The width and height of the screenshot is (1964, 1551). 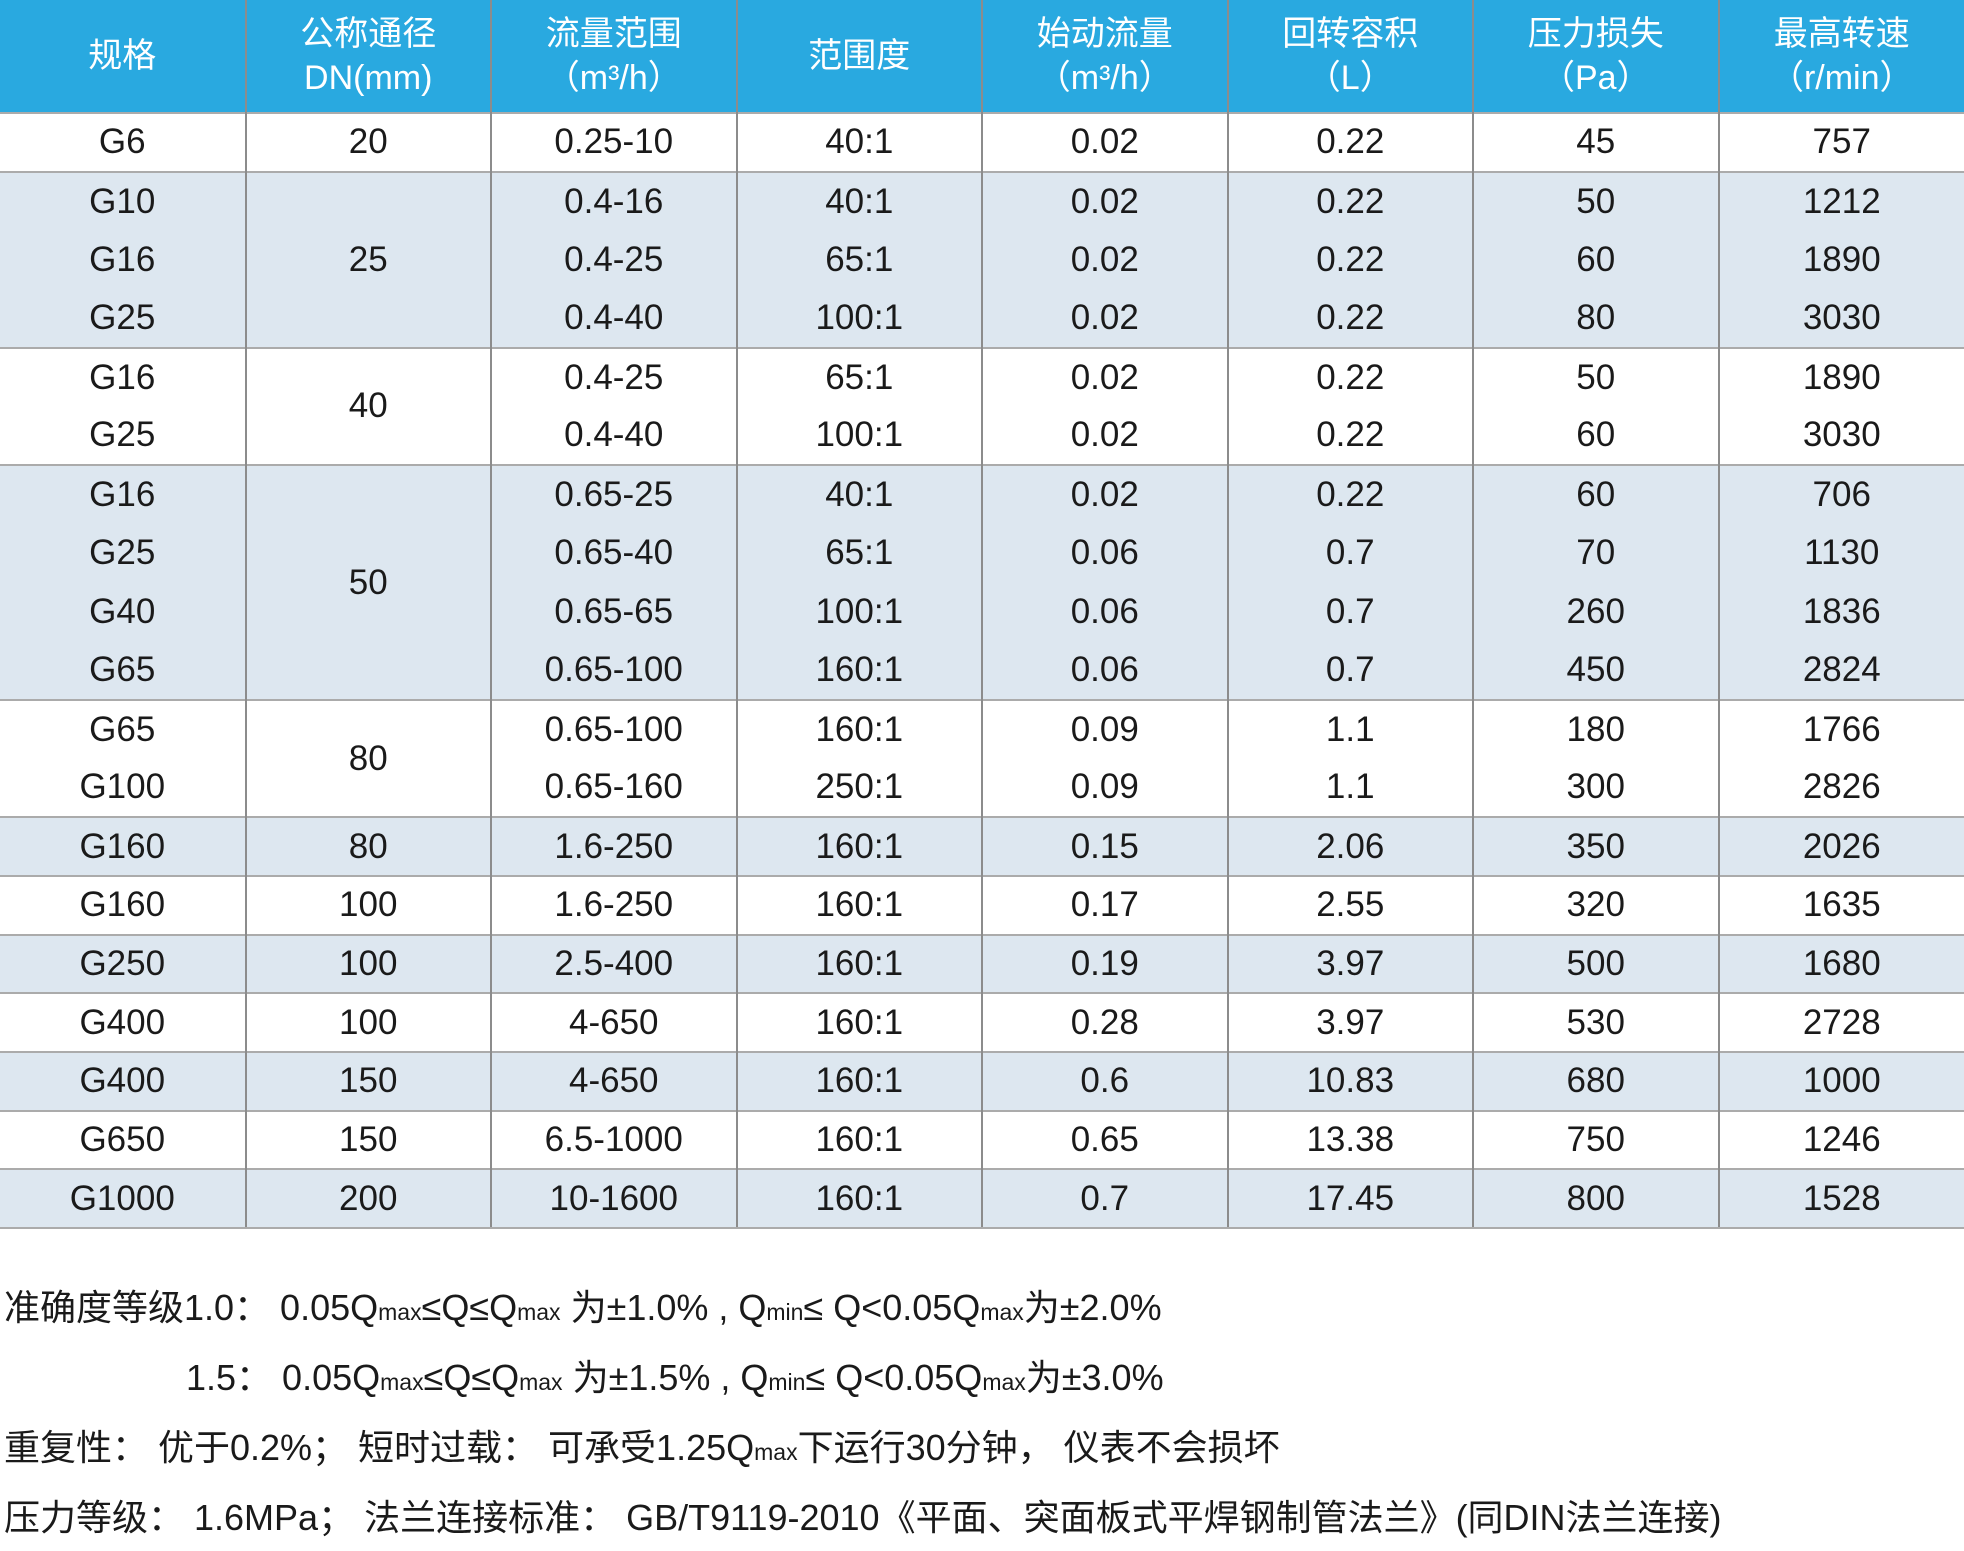 What do you see at coordinates (614, 1140) in the screenshot?
I see `cell-flow: 6.5-1000` at bounding box center [614, 1140].